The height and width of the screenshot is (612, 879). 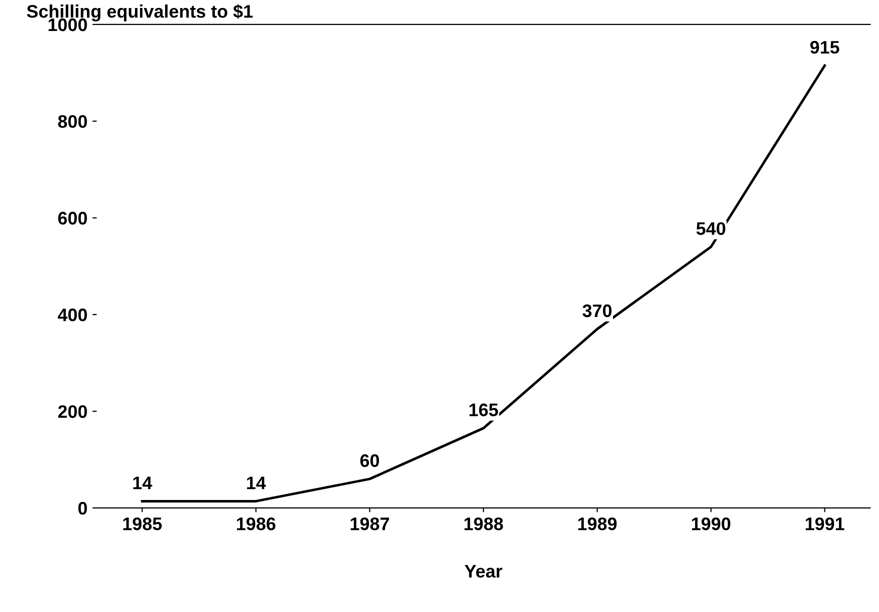 I want to click on x-tick-label: 1987, so click(x=369, y=523).